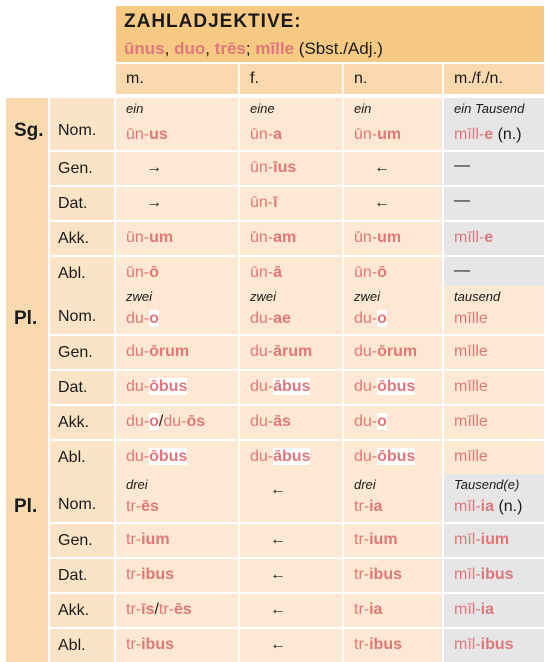 The image size is (548, 662). What do you see at coordinates (393, 575) in the screenshot?
I see `form-cell: tr-ibus` at bounding box center [393, 575].